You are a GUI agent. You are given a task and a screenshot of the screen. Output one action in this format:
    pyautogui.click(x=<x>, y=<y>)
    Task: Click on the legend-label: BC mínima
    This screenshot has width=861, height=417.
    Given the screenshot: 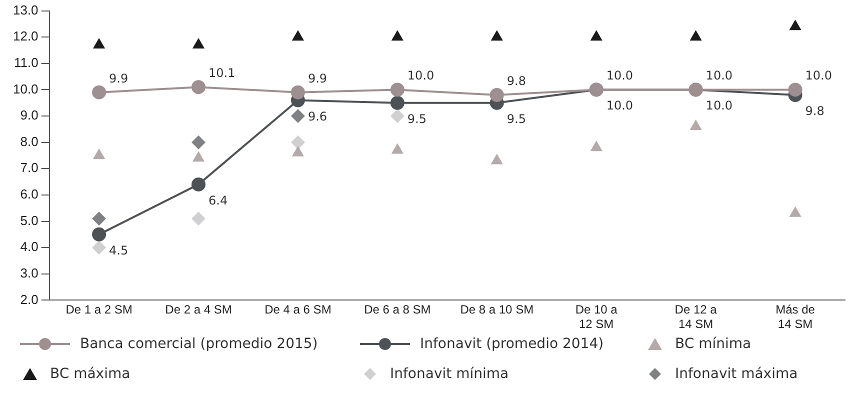 What is the action you would take?
    pyautogui.click(x=713, y=344)
    